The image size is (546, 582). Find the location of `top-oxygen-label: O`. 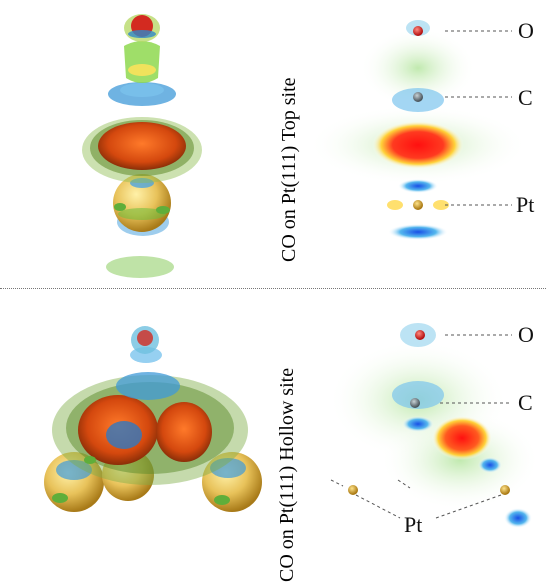

top-oxygen-label: O is located at coordinates (526, 30).